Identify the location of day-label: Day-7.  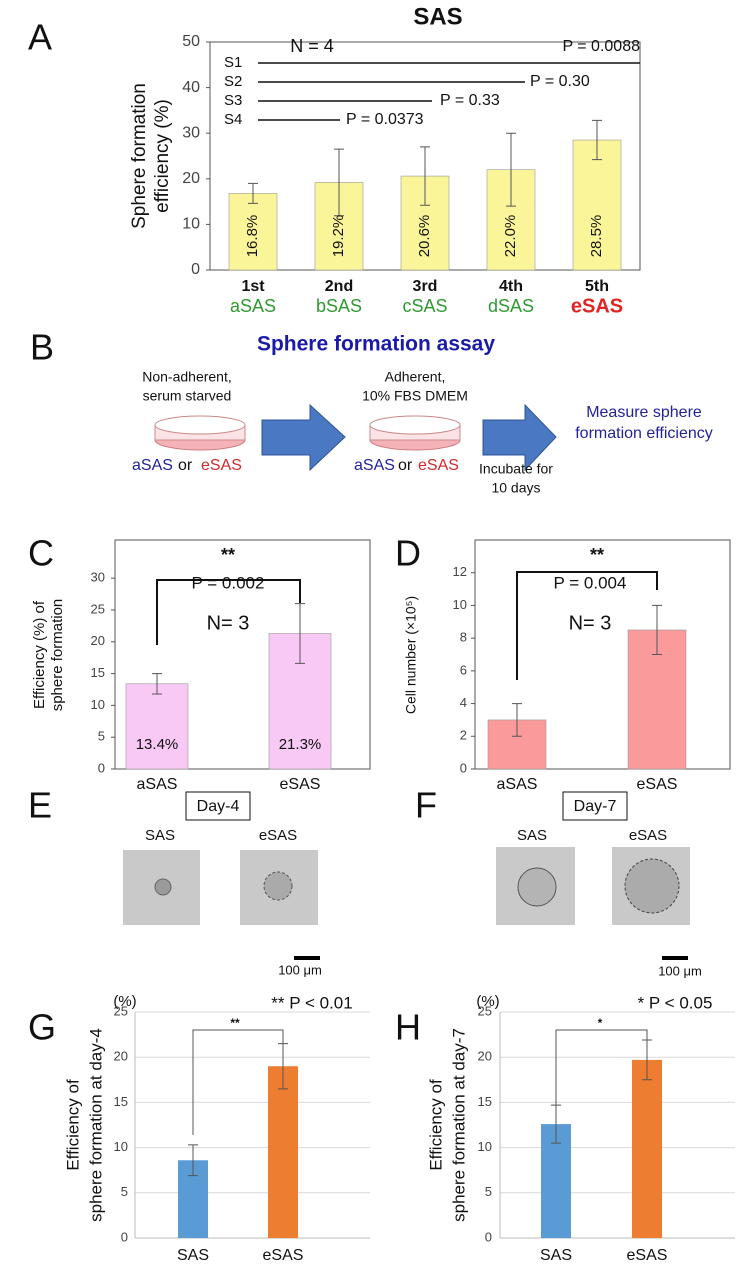
(595, 806).